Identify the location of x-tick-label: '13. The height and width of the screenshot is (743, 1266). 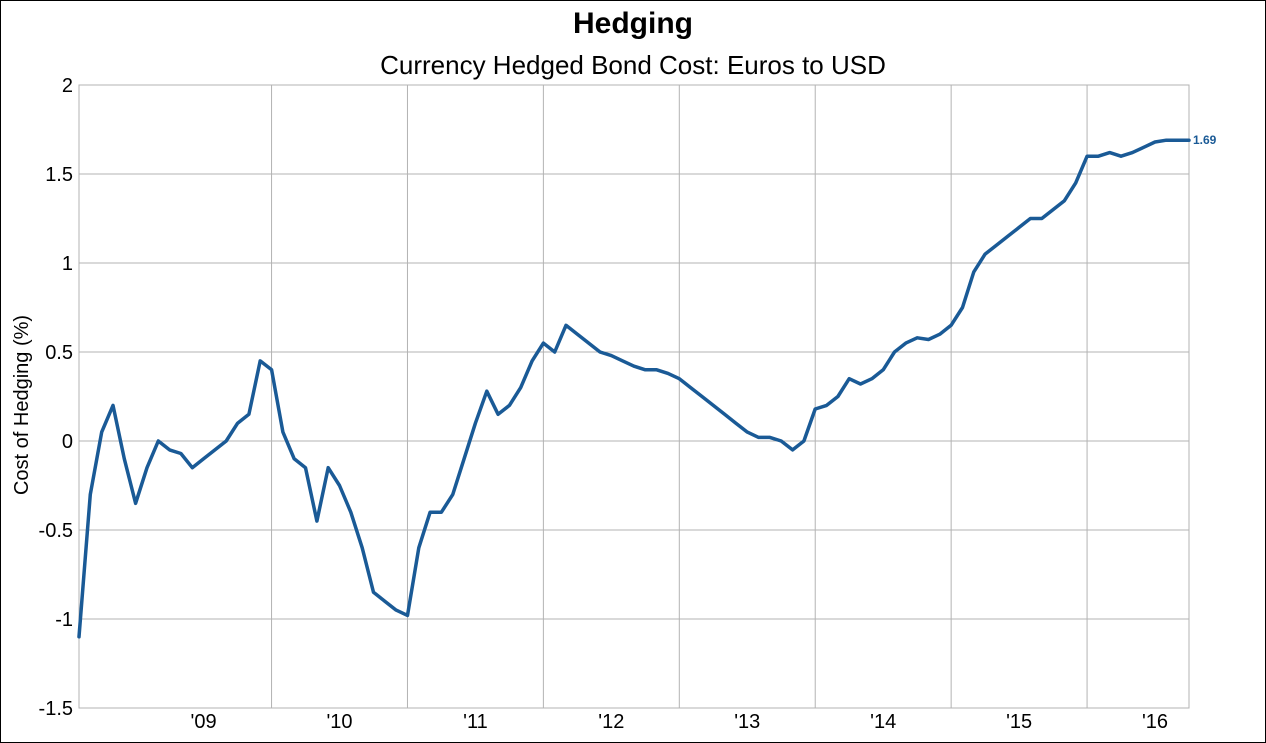
(747, 722).